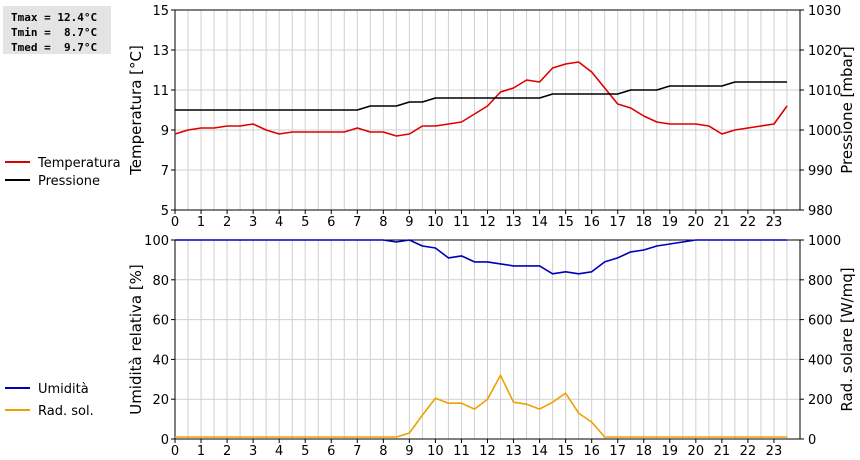 The height and width of the screenshot is (460, 860). What do you see at coordinates (812, 440) in the screenshot?
I see `y2-tick-label: 0` at bounding box center [812, 440].